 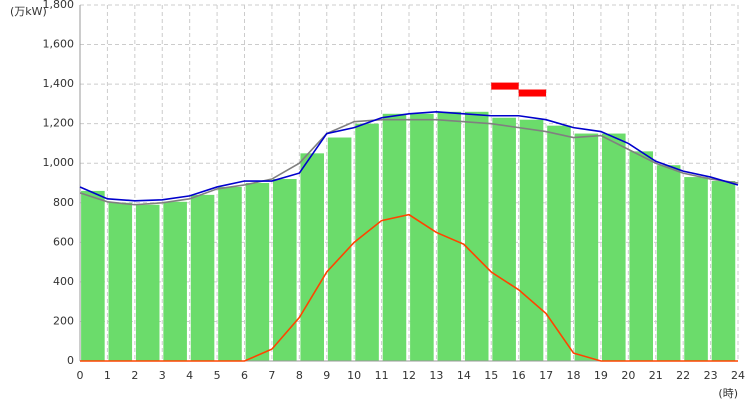 What do you see at coordinates (59, 44) in the screenshot?
I see `y-tick-label: 1,600` at bounding box center [59, 44].